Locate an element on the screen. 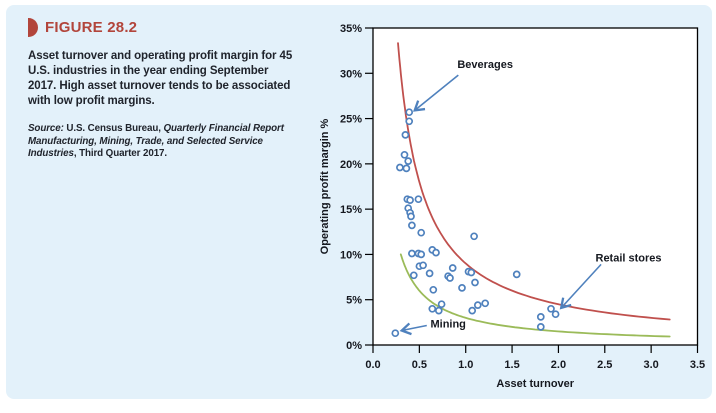 This screenshot has width=716, height=413. x-tick-label: 3.5 is located at coordinates (697, 365).